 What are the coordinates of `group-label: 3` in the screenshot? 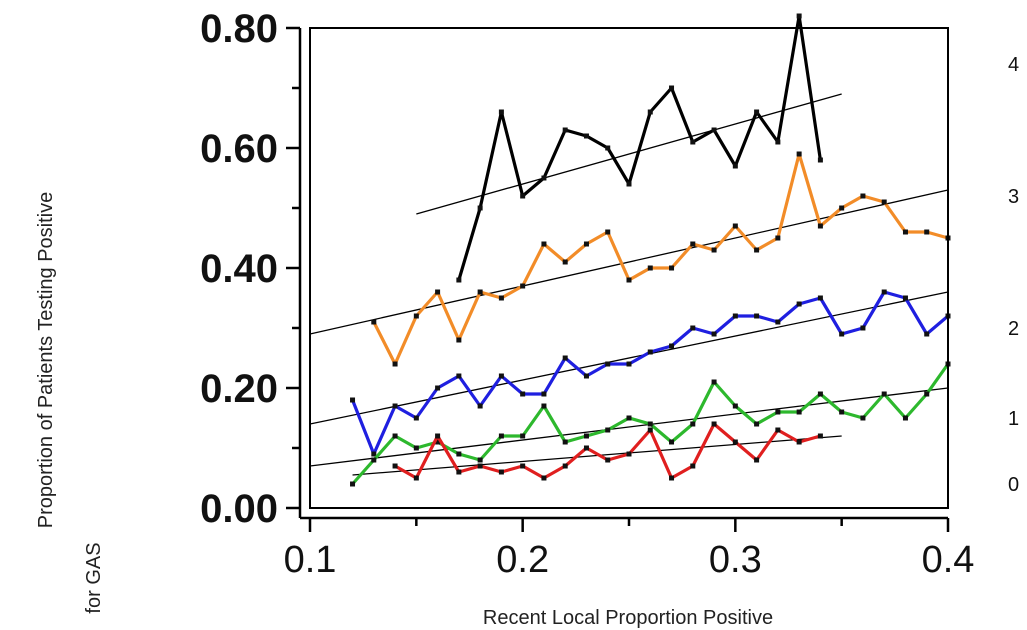 It's located at (1013, 197).